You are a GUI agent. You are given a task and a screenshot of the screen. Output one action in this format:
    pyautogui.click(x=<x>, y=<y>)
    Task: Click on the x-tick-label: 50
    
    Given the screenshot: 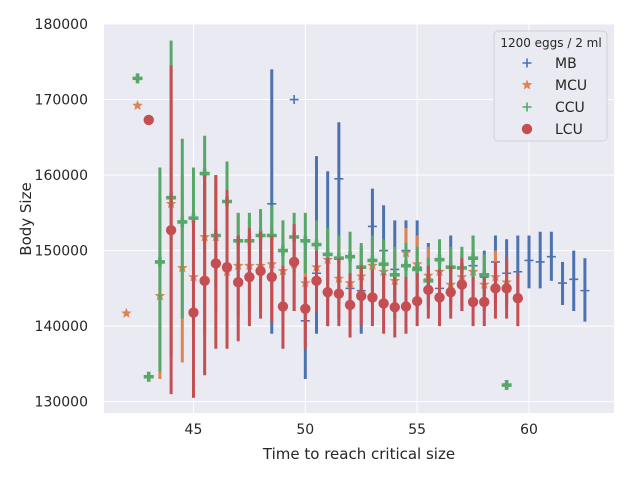 What is the action you would take?
    pyautogui.click(x=305, y=430)
    